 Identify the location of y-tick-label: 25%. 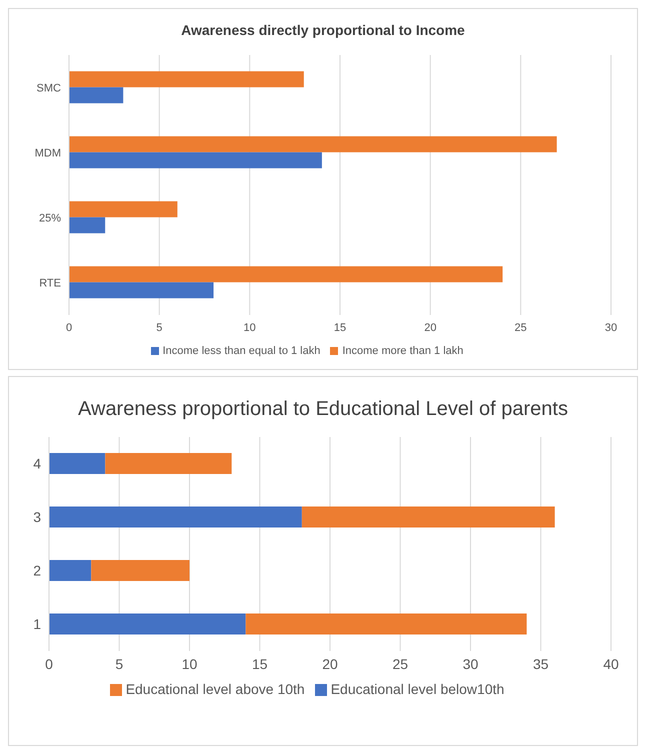
(50, 218).